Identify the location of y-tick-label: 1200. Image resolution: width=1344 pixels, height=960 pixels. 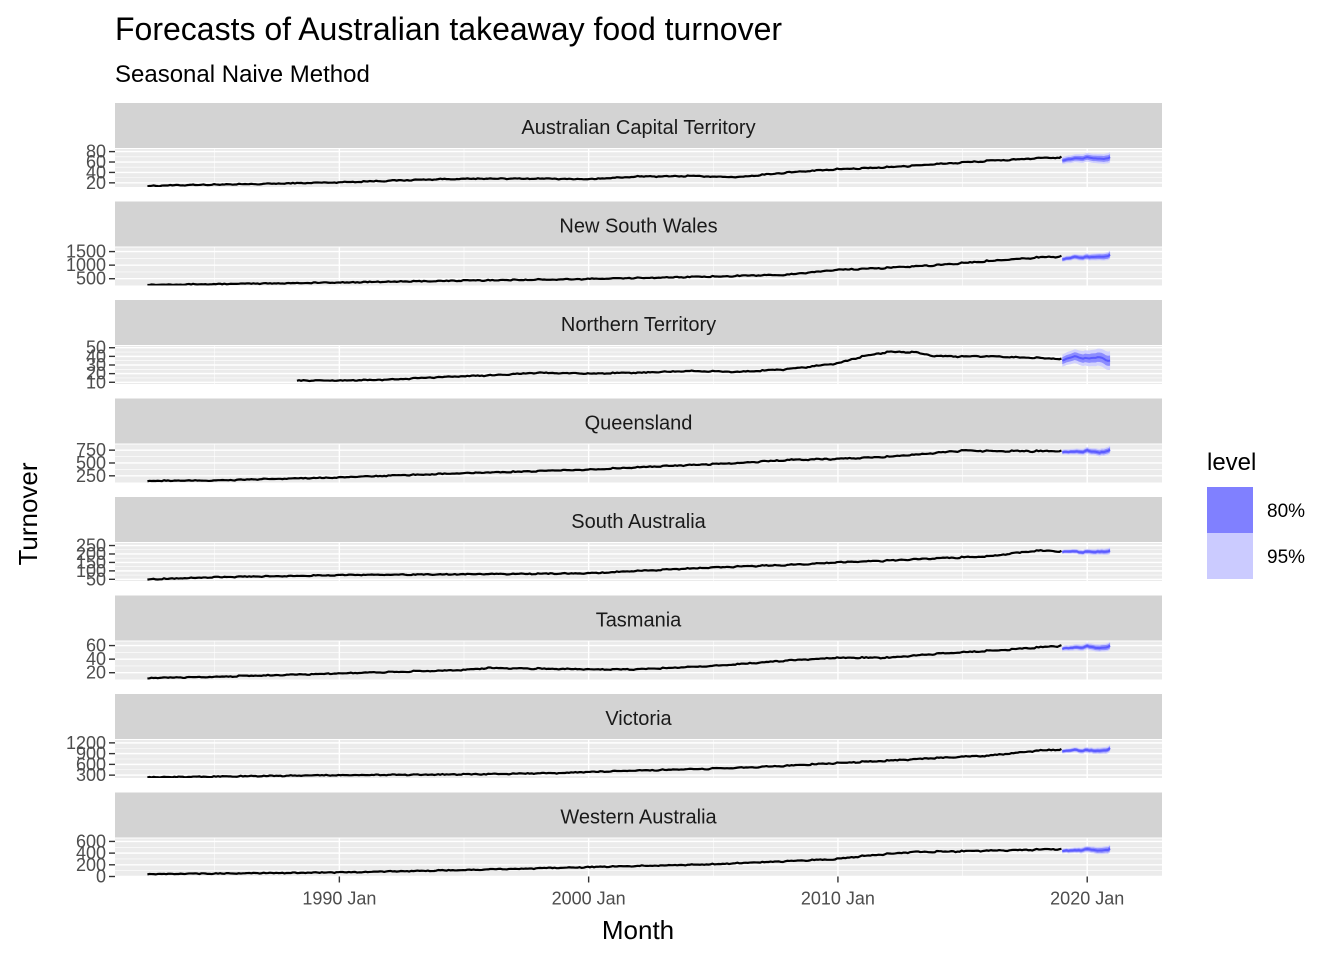
(86, 743).